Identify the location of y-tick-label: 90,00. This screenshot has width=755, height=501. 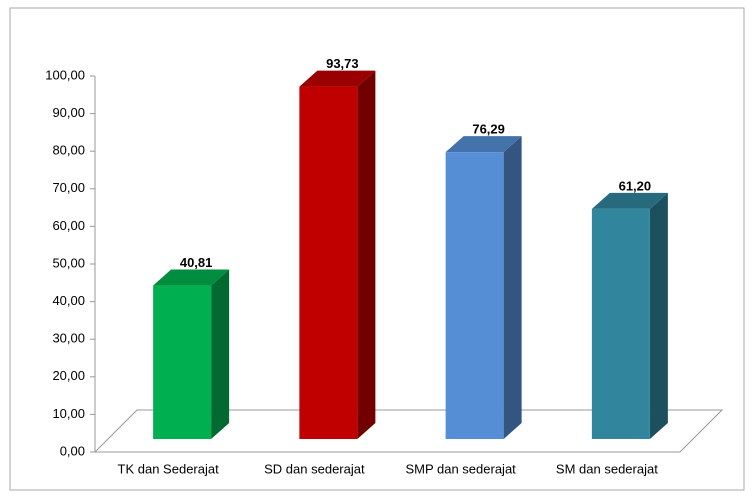
(68, 112).